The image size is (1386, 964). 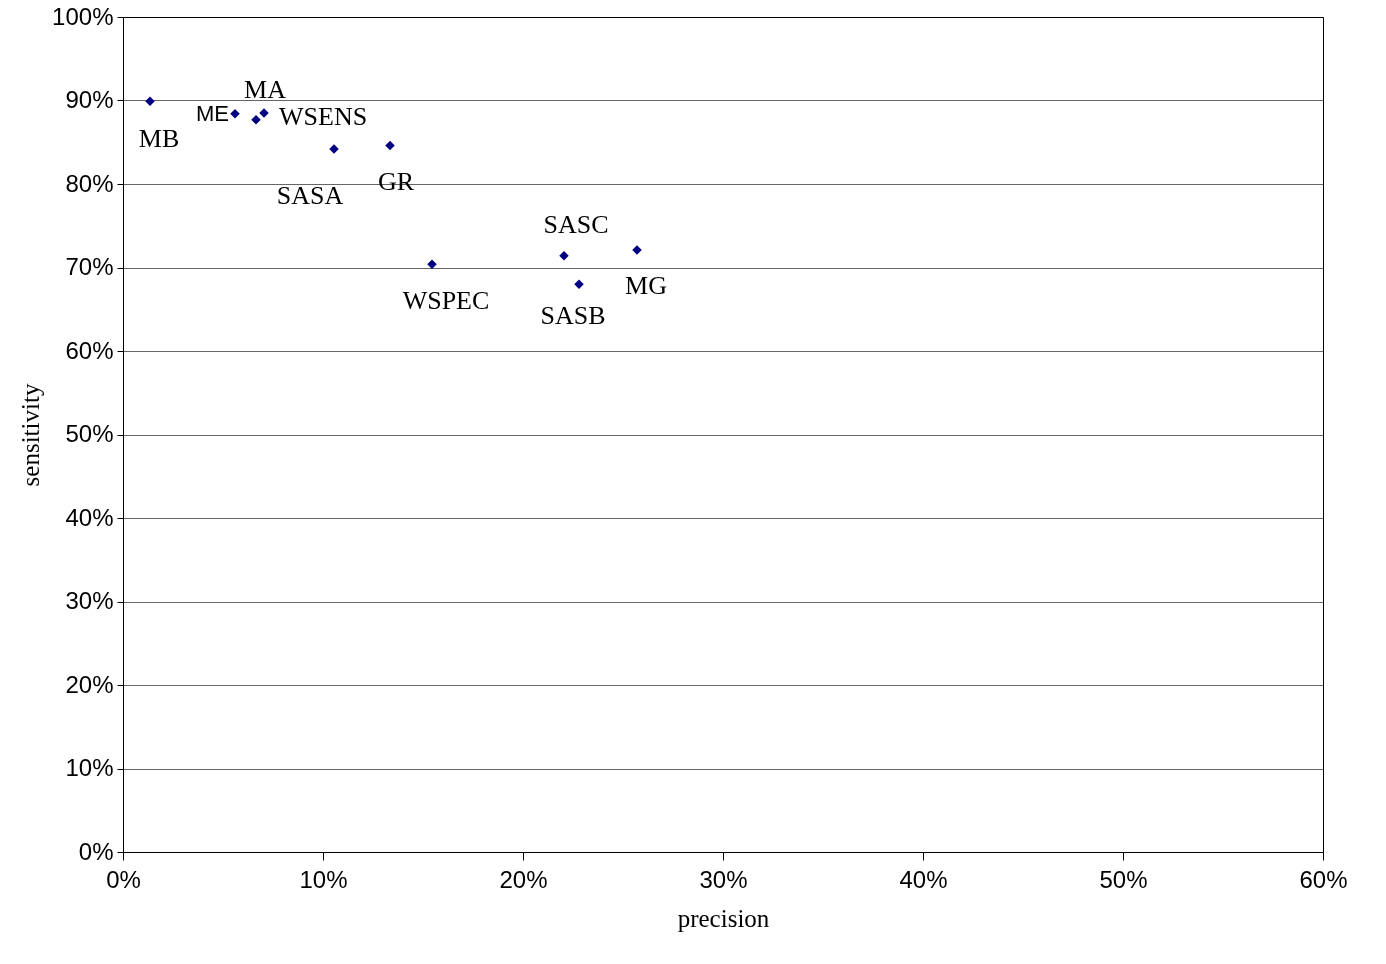 I want to click on x-tick-label: 10%, so click(x=323, y=879).